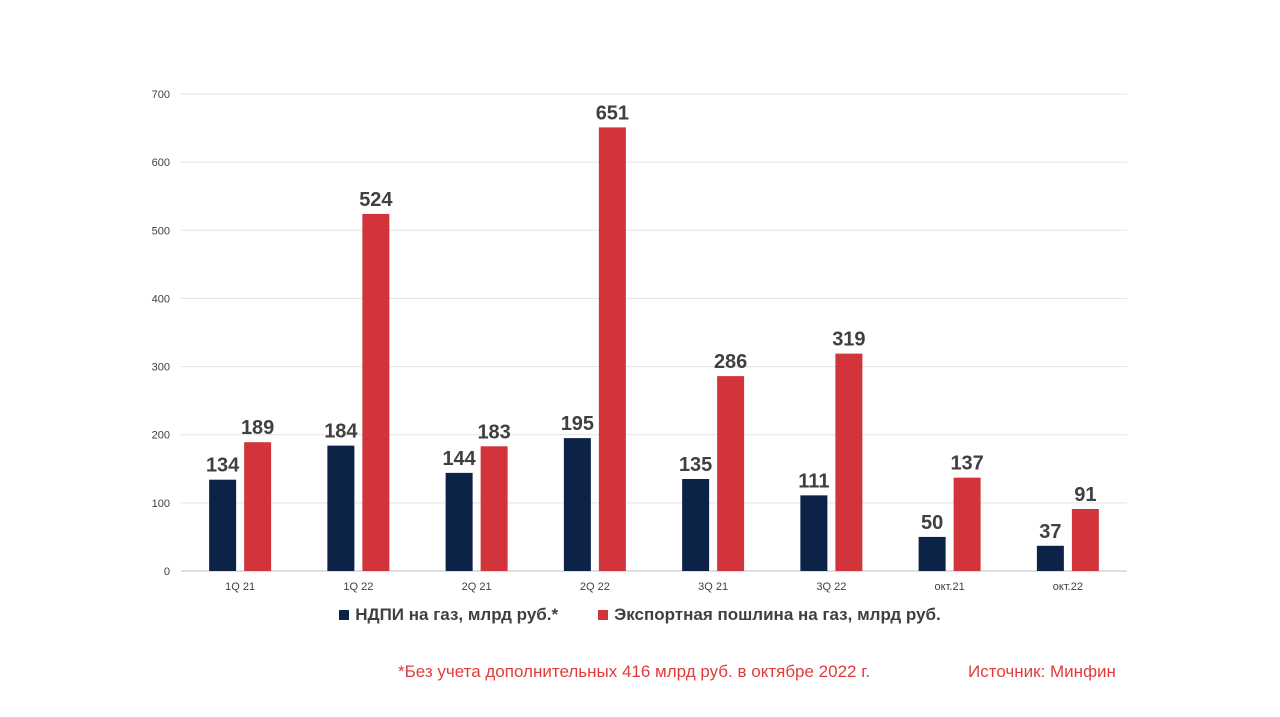  I want to click on legend-label-export-duty: Экспортная пошлина на газ, млрд руб., so click(777, 614).